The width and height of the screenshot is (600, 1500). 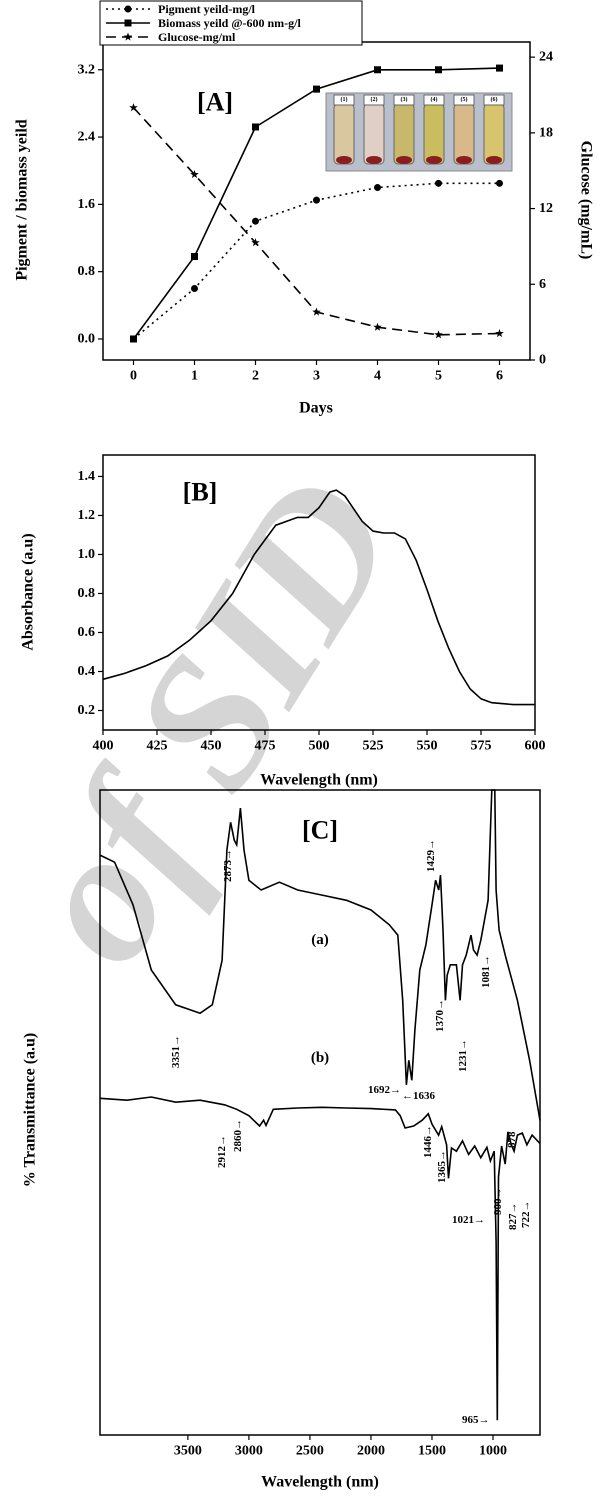 I want to click on y-tick-label: 0.2, so click(x=87, y=710).